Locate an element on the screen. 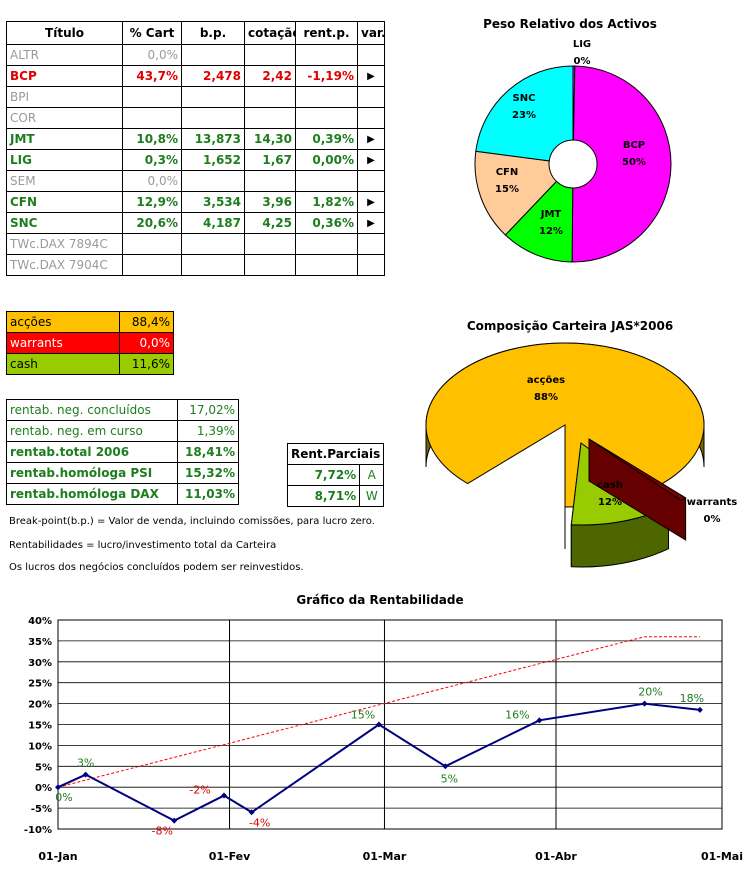  pie1-title: Peso Relativo dos Activos is located at coordinates (570, 24).